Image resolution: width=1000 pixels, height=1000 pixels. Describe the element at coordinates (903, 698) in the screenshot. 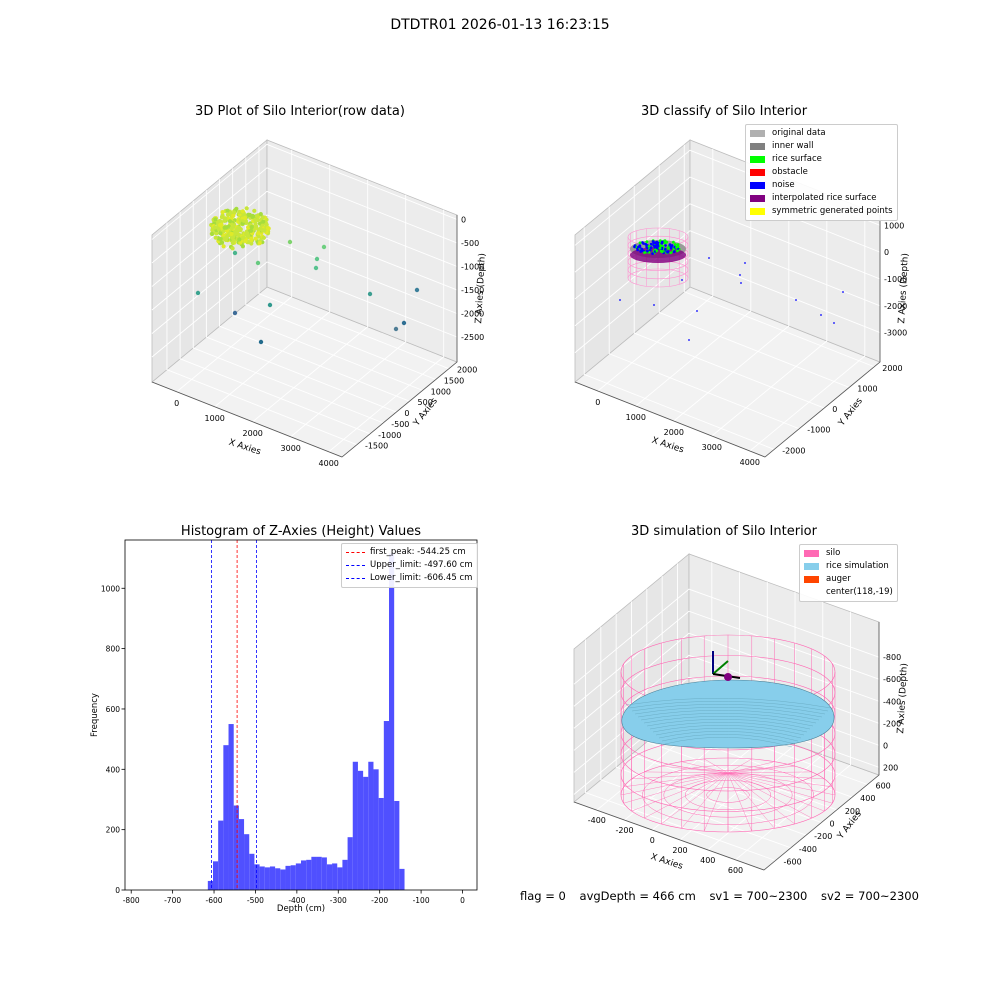

I see `z-axis-label: Z Axies (Depth)` at that location.